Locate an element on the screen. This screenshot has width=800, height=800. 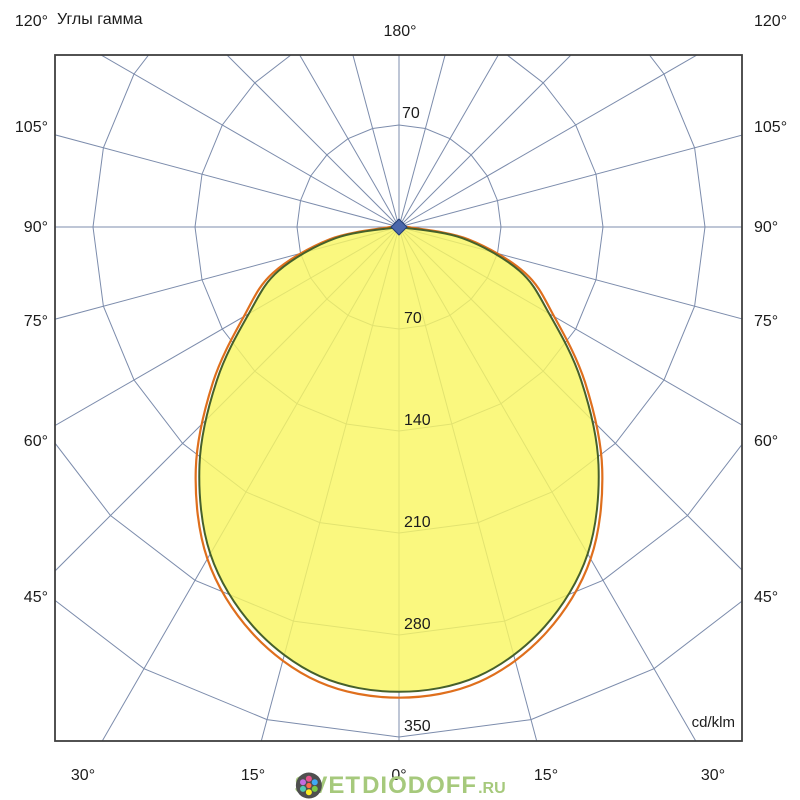
radial-tick-label: 140 is located at coordinates (417, 420).